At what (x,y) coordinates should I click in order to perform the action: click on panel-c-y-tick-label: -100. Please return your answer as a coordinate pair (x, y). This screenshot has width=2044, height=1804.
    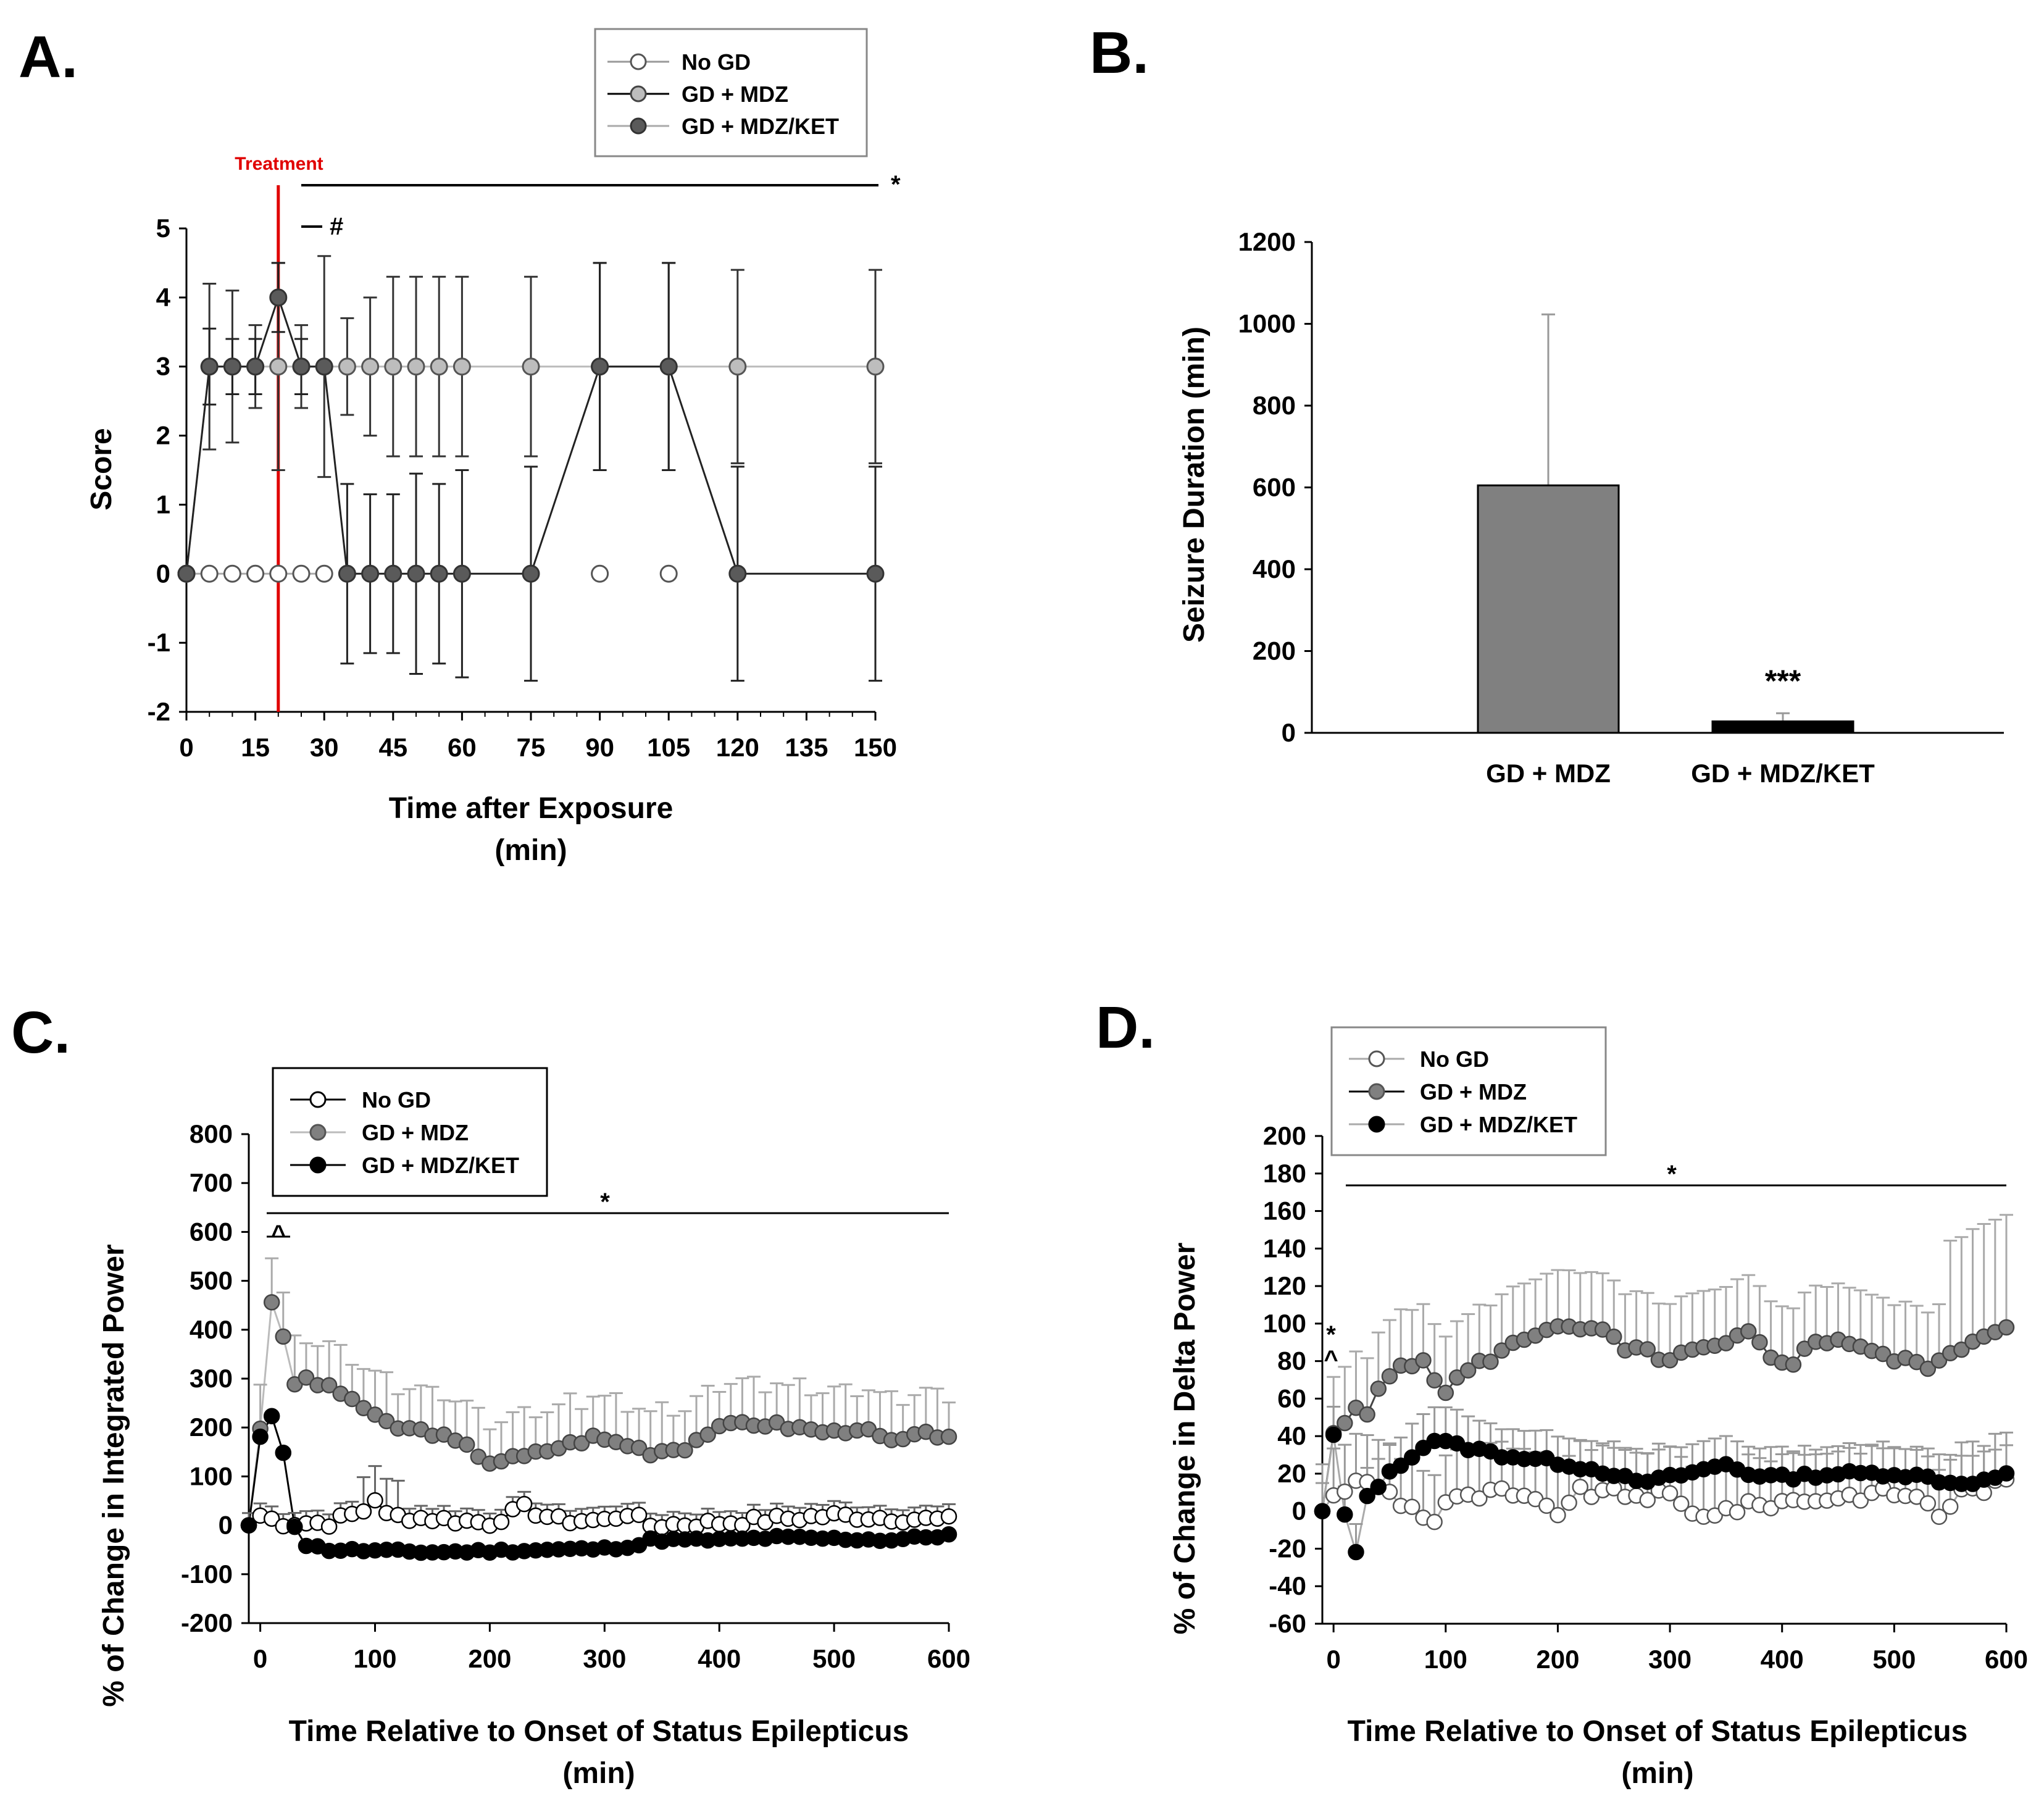
    Looking at the image, I should click on (207, 1574).